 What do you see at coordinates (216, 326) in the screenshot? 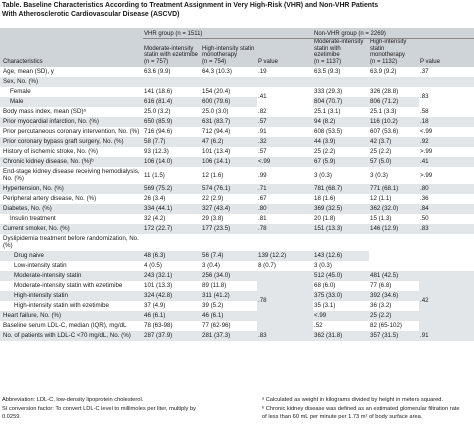
I see `vhr-high-cell: 77 (62-96)` at bounding box center [216, 326].